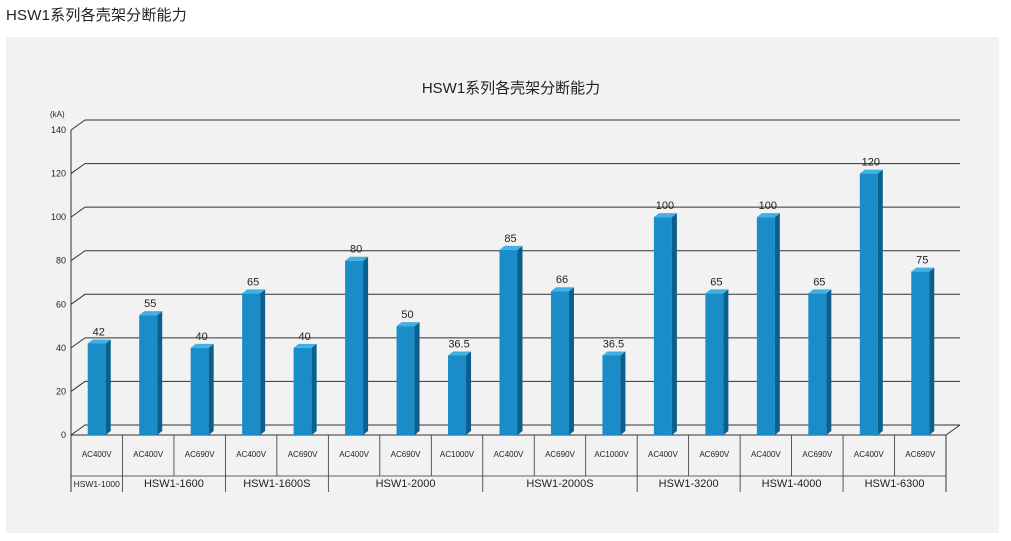  What do you see at coordinates (406, 484) in the screenshot?
I see `model-group-label: HSW1-2000` at bounding box center [406, 484].